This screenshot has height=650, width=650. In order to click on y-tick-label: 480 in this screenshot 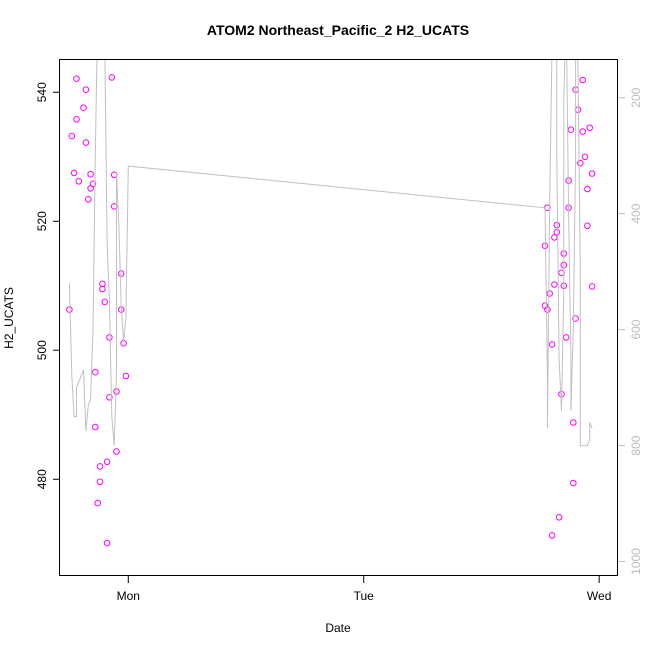, I will do `click(42, 479)`.